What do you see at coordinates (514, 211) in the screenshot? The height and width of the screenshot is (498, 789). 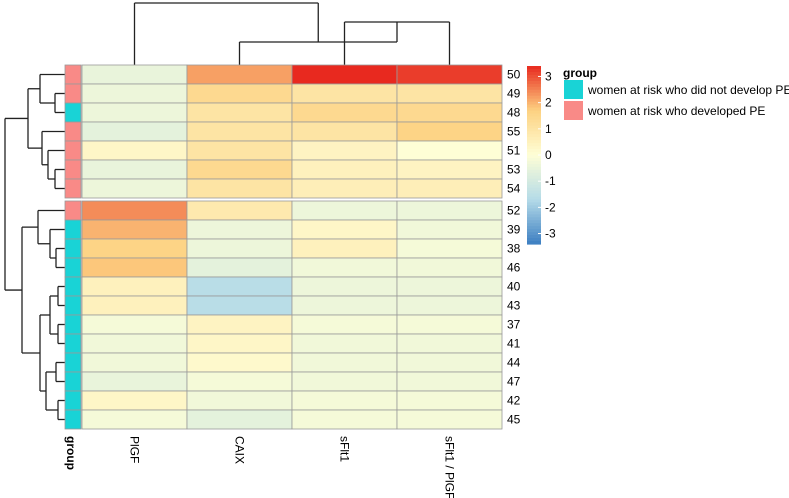 I see `row-label: 52` at bounding box center [514, 211].